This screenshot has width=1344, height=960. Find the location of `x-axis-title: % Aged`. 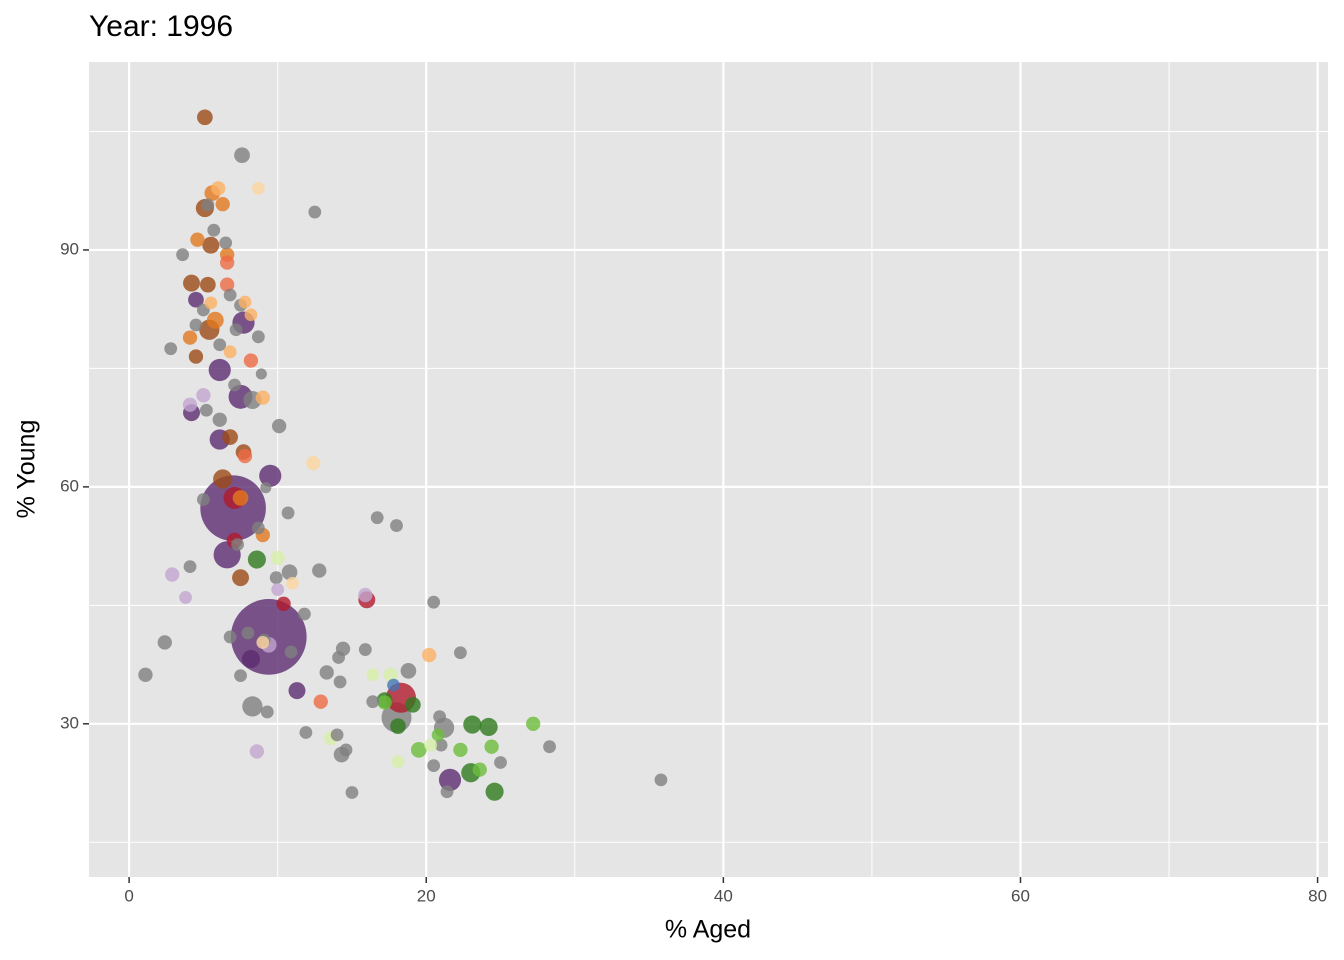

x-axis-title: % Aged is located at coordinates (708, 930).